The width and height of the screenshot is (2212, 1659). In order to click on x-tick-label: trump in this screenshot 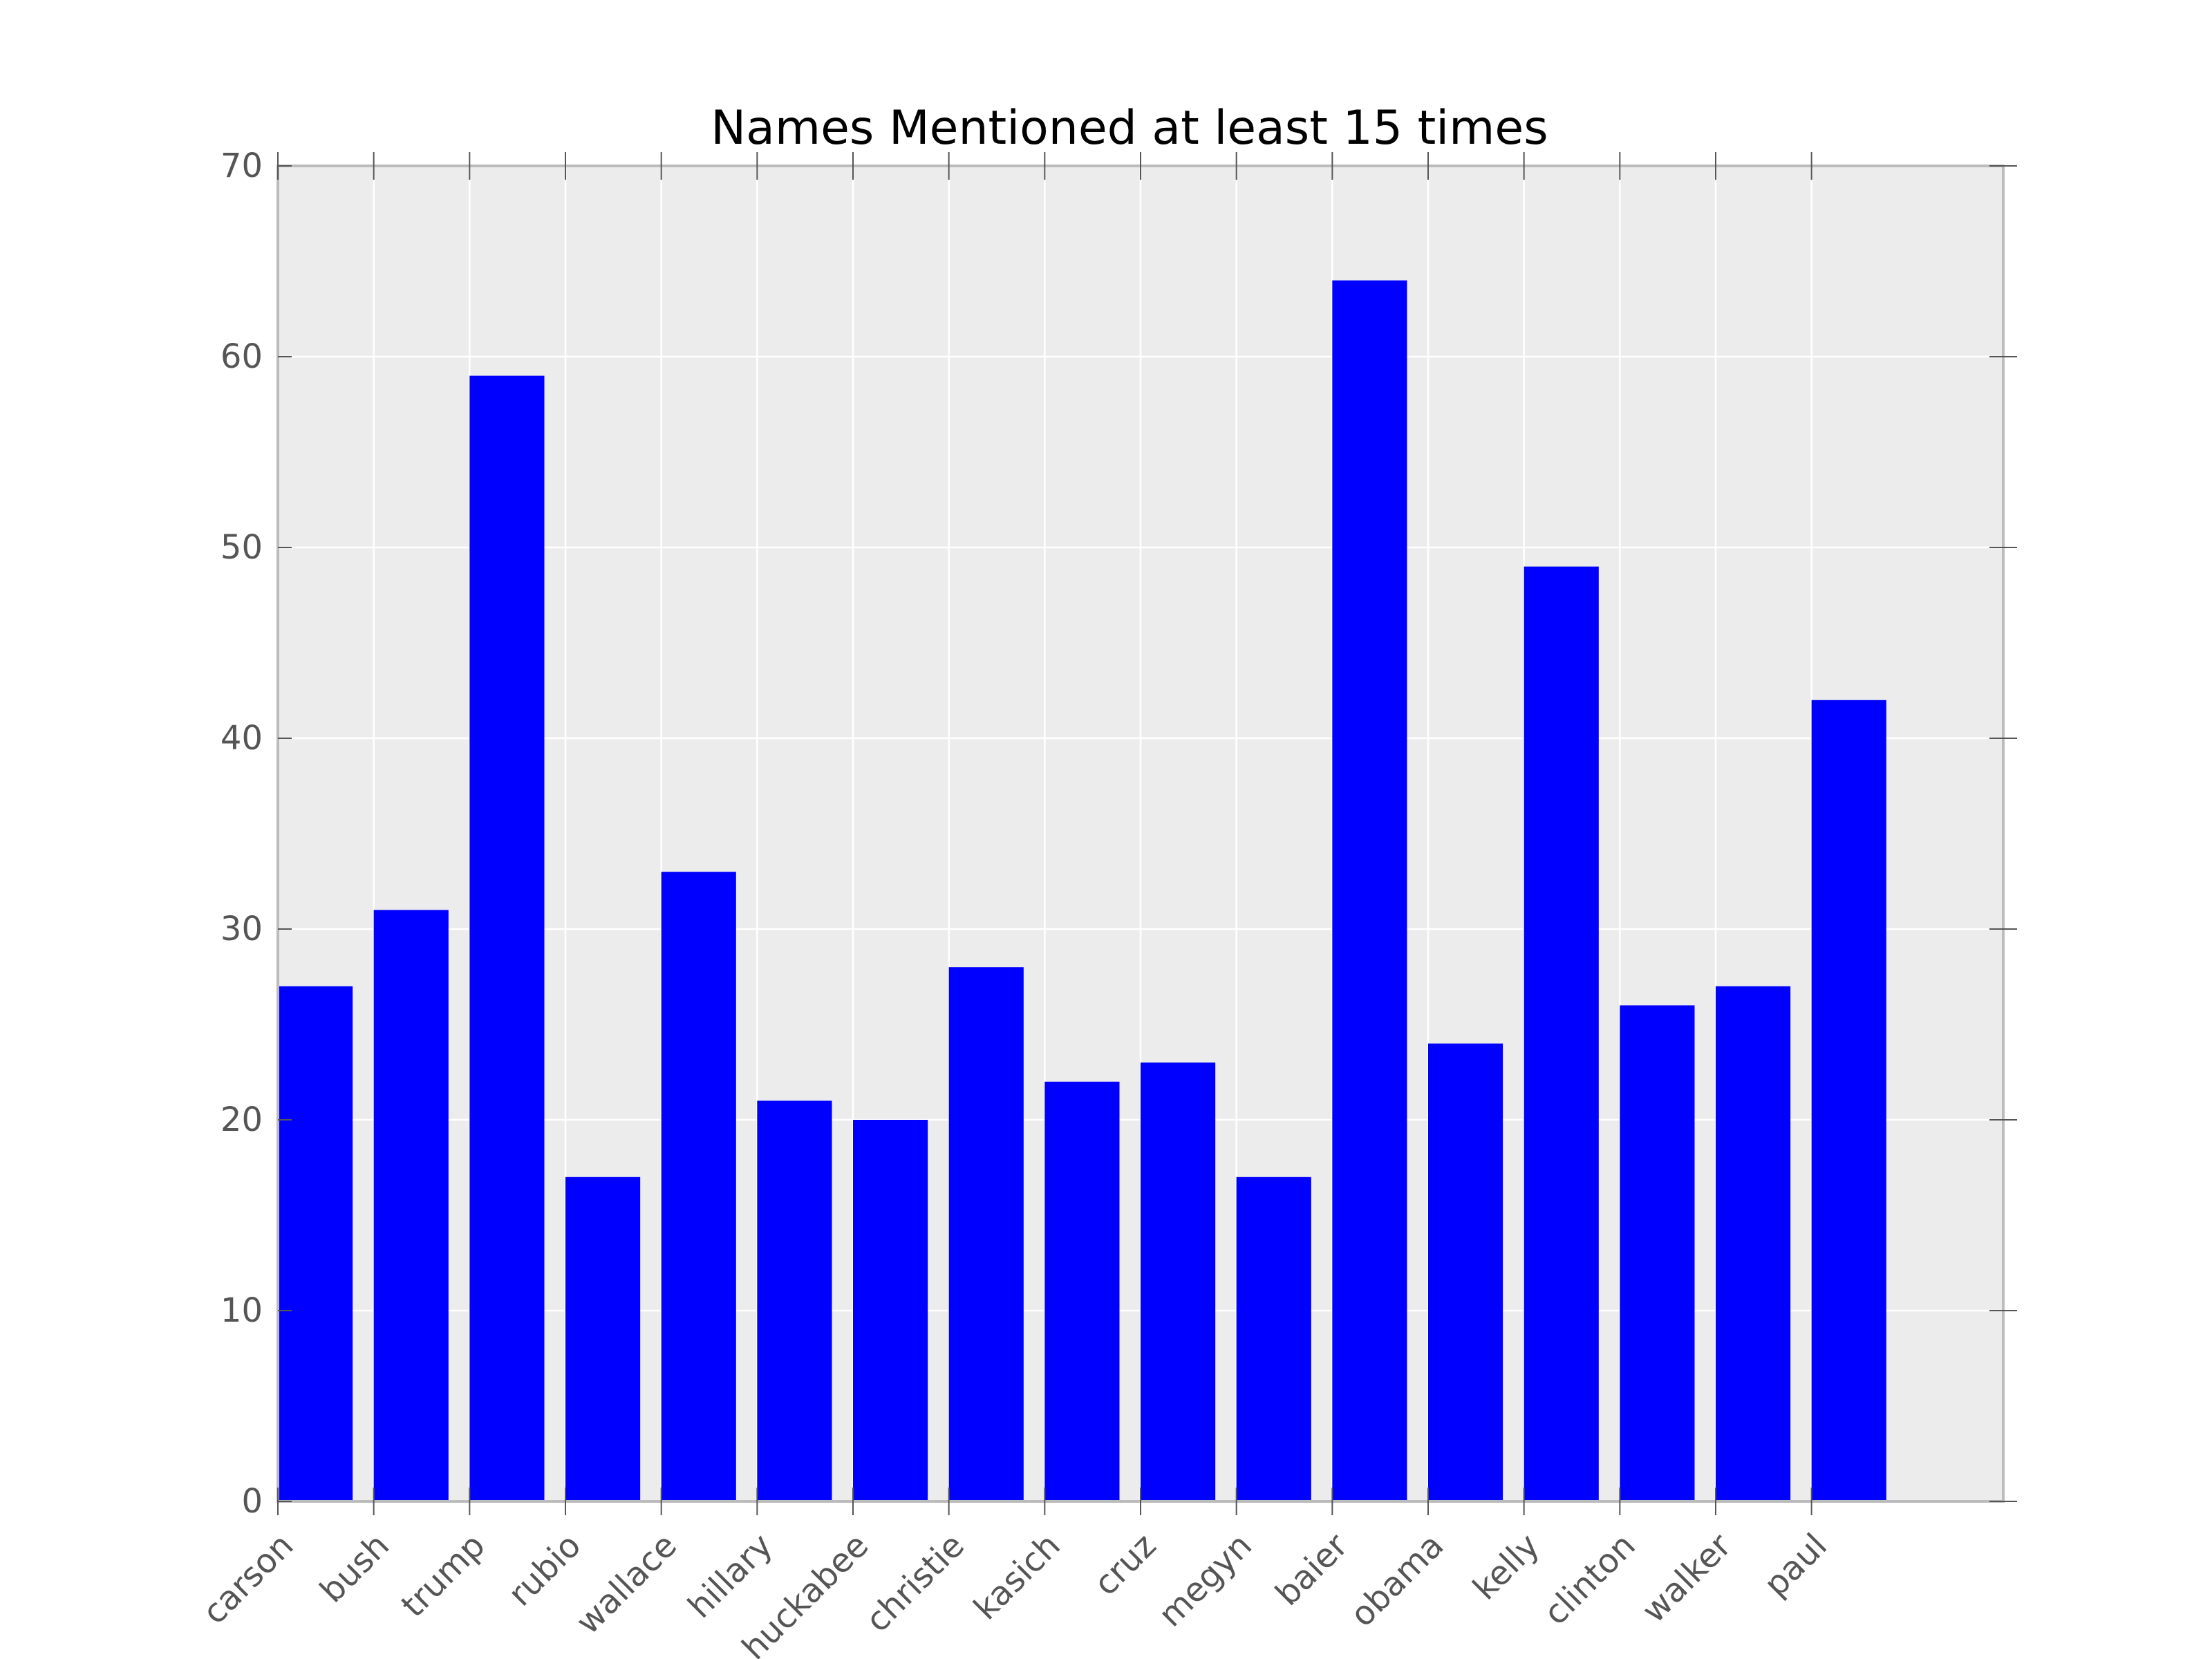, I will do `click(443, 1576)`.